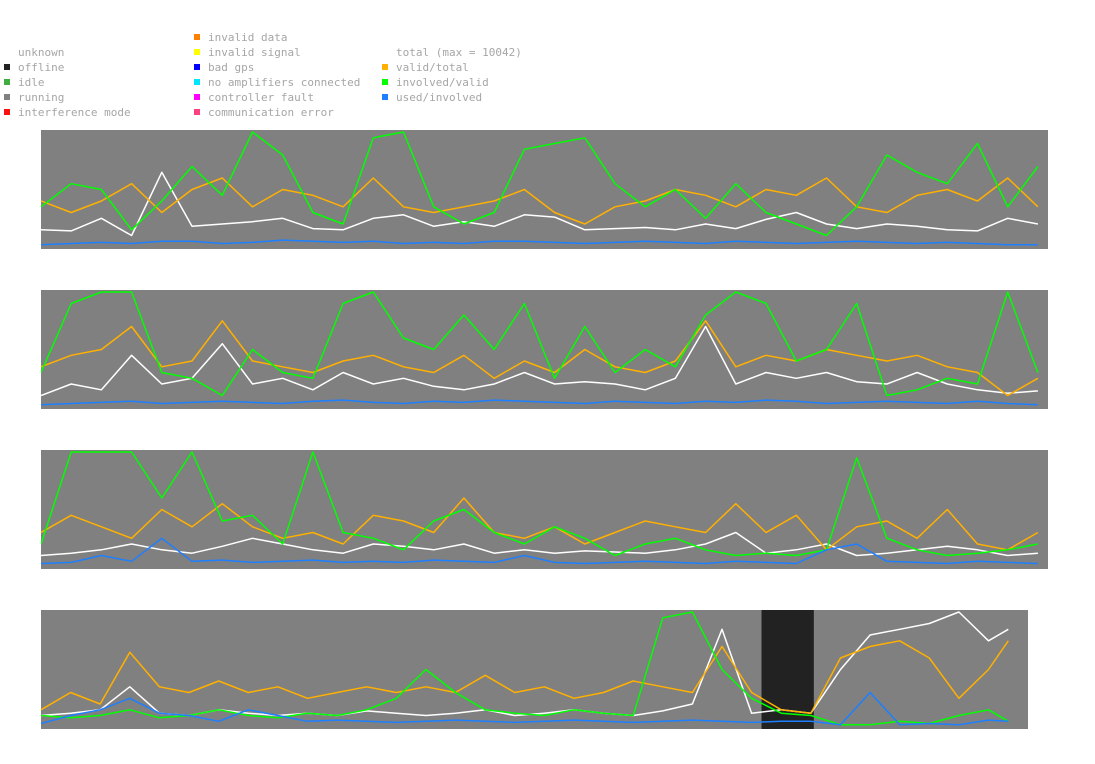  I want to click on legend-item-running: running, so click(67, 97).